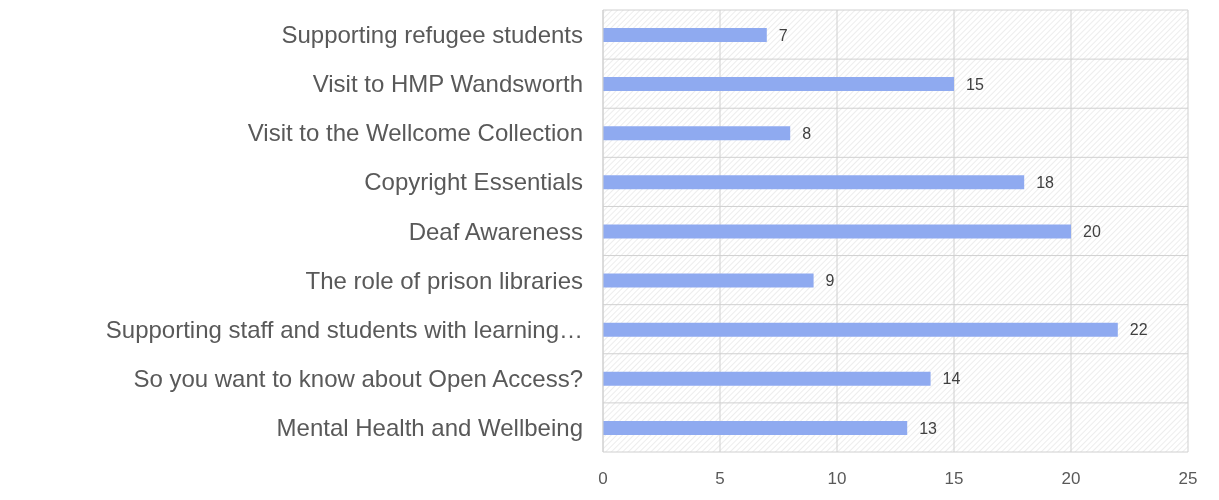 The width and height of the screenshot is (1219, 500). What do you see at coordinates (429, 427) in the screenshot?
I see `y-tick-label: Mental Health and Wellbeing` at bounding box center [429, 427].